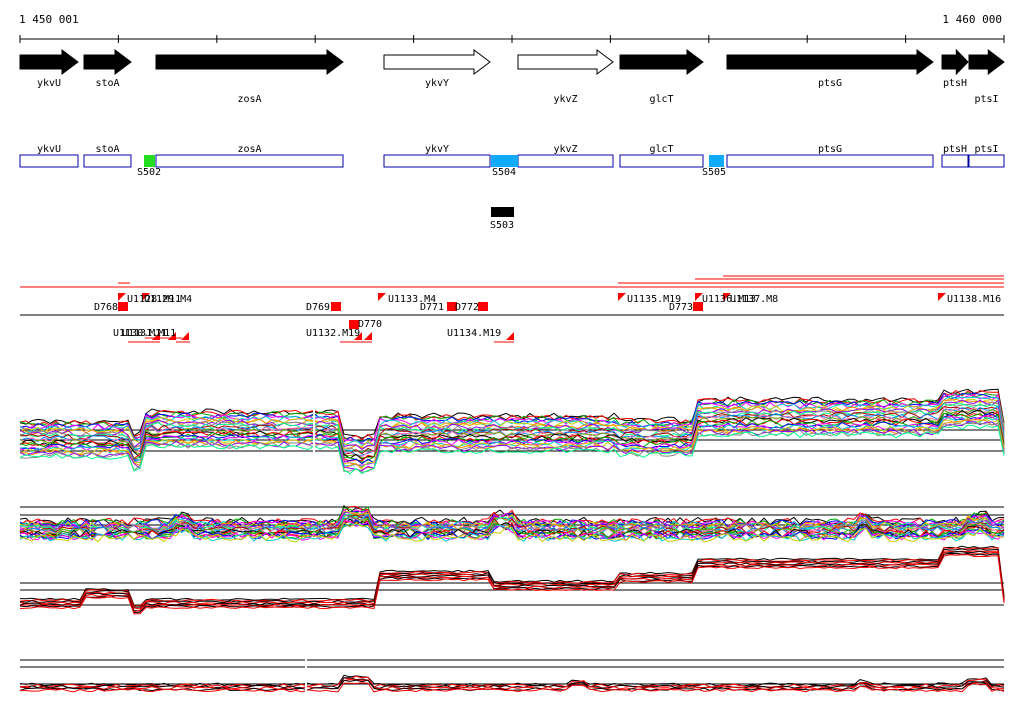  I want to click on feature-markers, so click(532, 316).